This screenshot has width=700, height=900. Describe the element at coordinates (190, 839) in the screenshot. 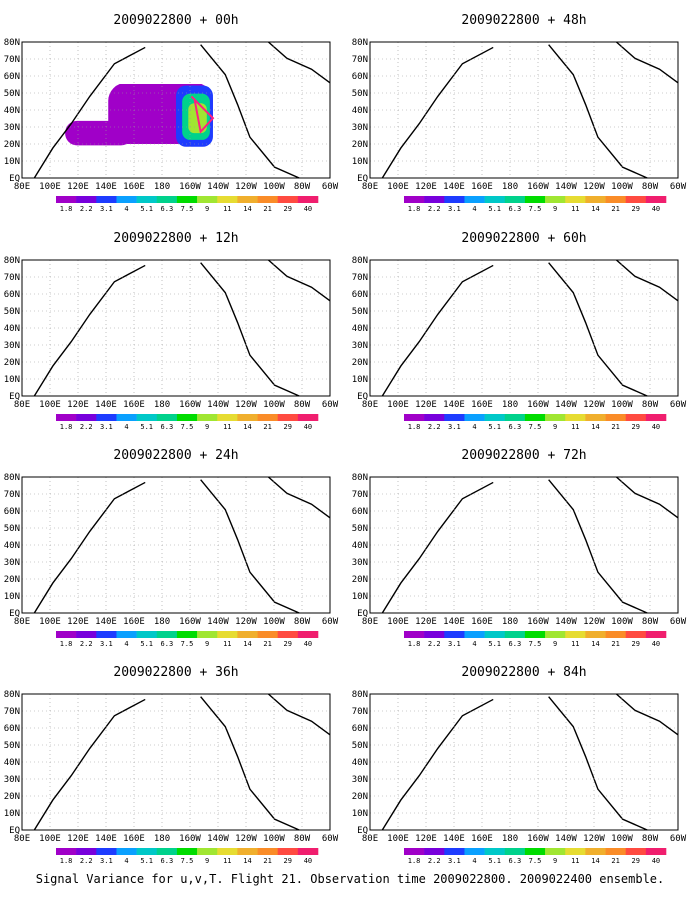

I see `x-tick-label: 160W` at that location.